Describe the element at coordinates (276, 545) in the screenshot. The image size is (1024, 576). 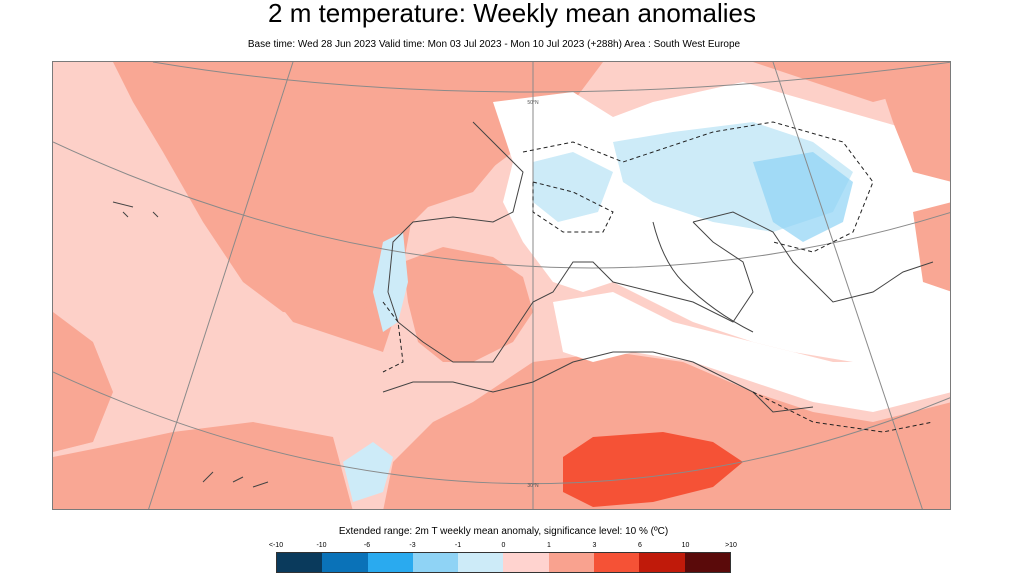
I see `legend-tick: <-10` at that location.